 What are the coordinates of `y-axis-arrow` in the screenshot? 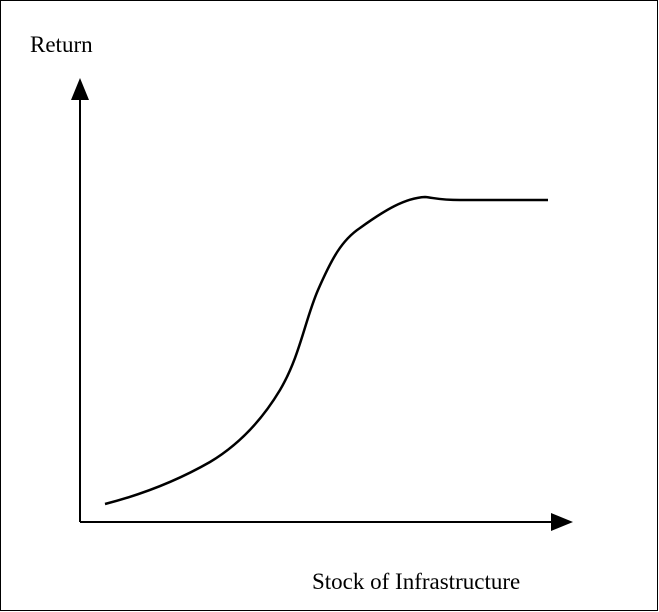 It's located at (80, 89).